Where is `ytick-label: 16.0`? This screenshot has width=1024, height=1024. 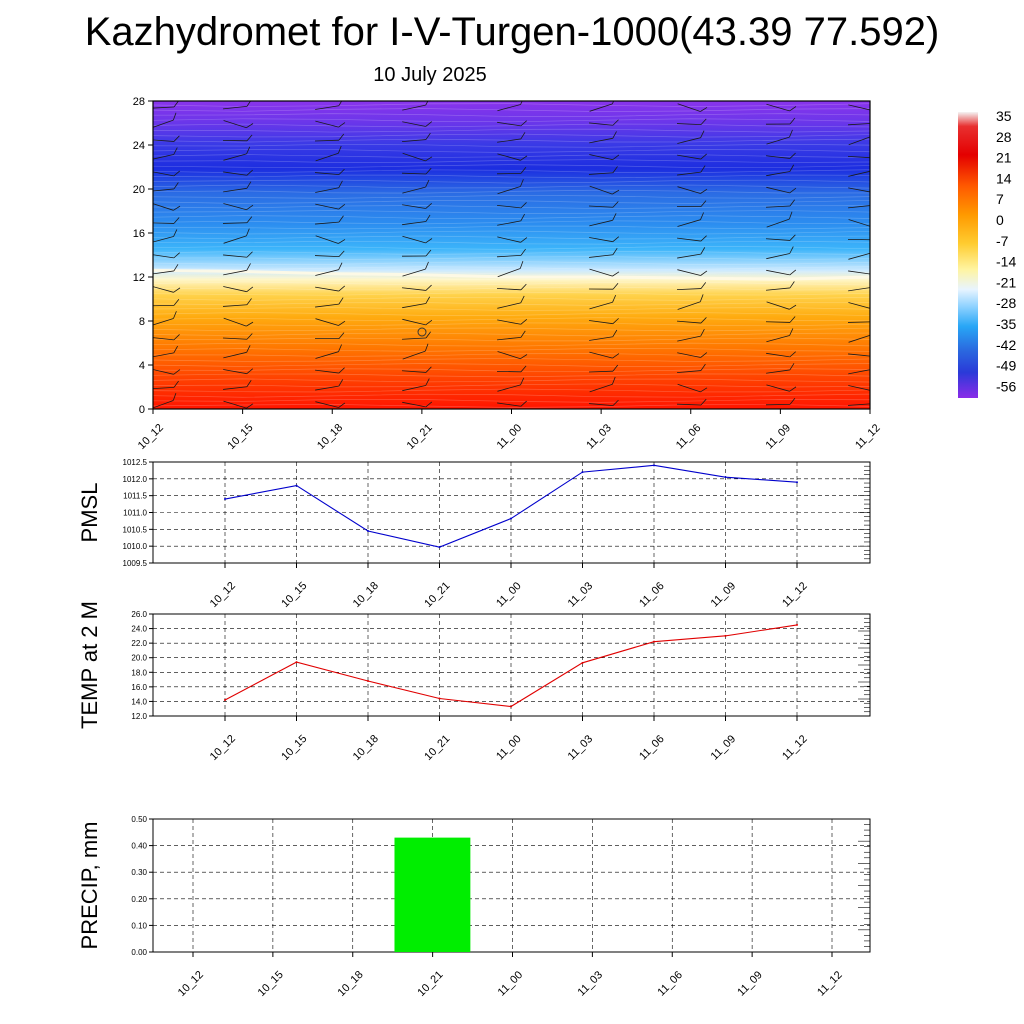 ytick-label: 16.0 is located at coordinates (139, 687).